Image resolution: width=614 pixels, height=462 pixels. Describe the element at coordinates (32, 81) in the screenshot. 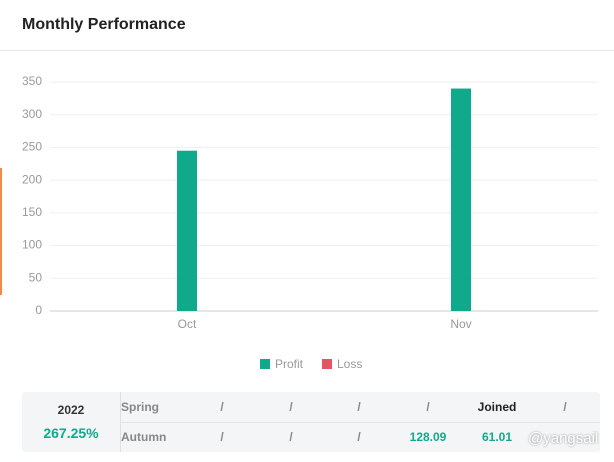

I see `y-tick-label: 350` at that location.